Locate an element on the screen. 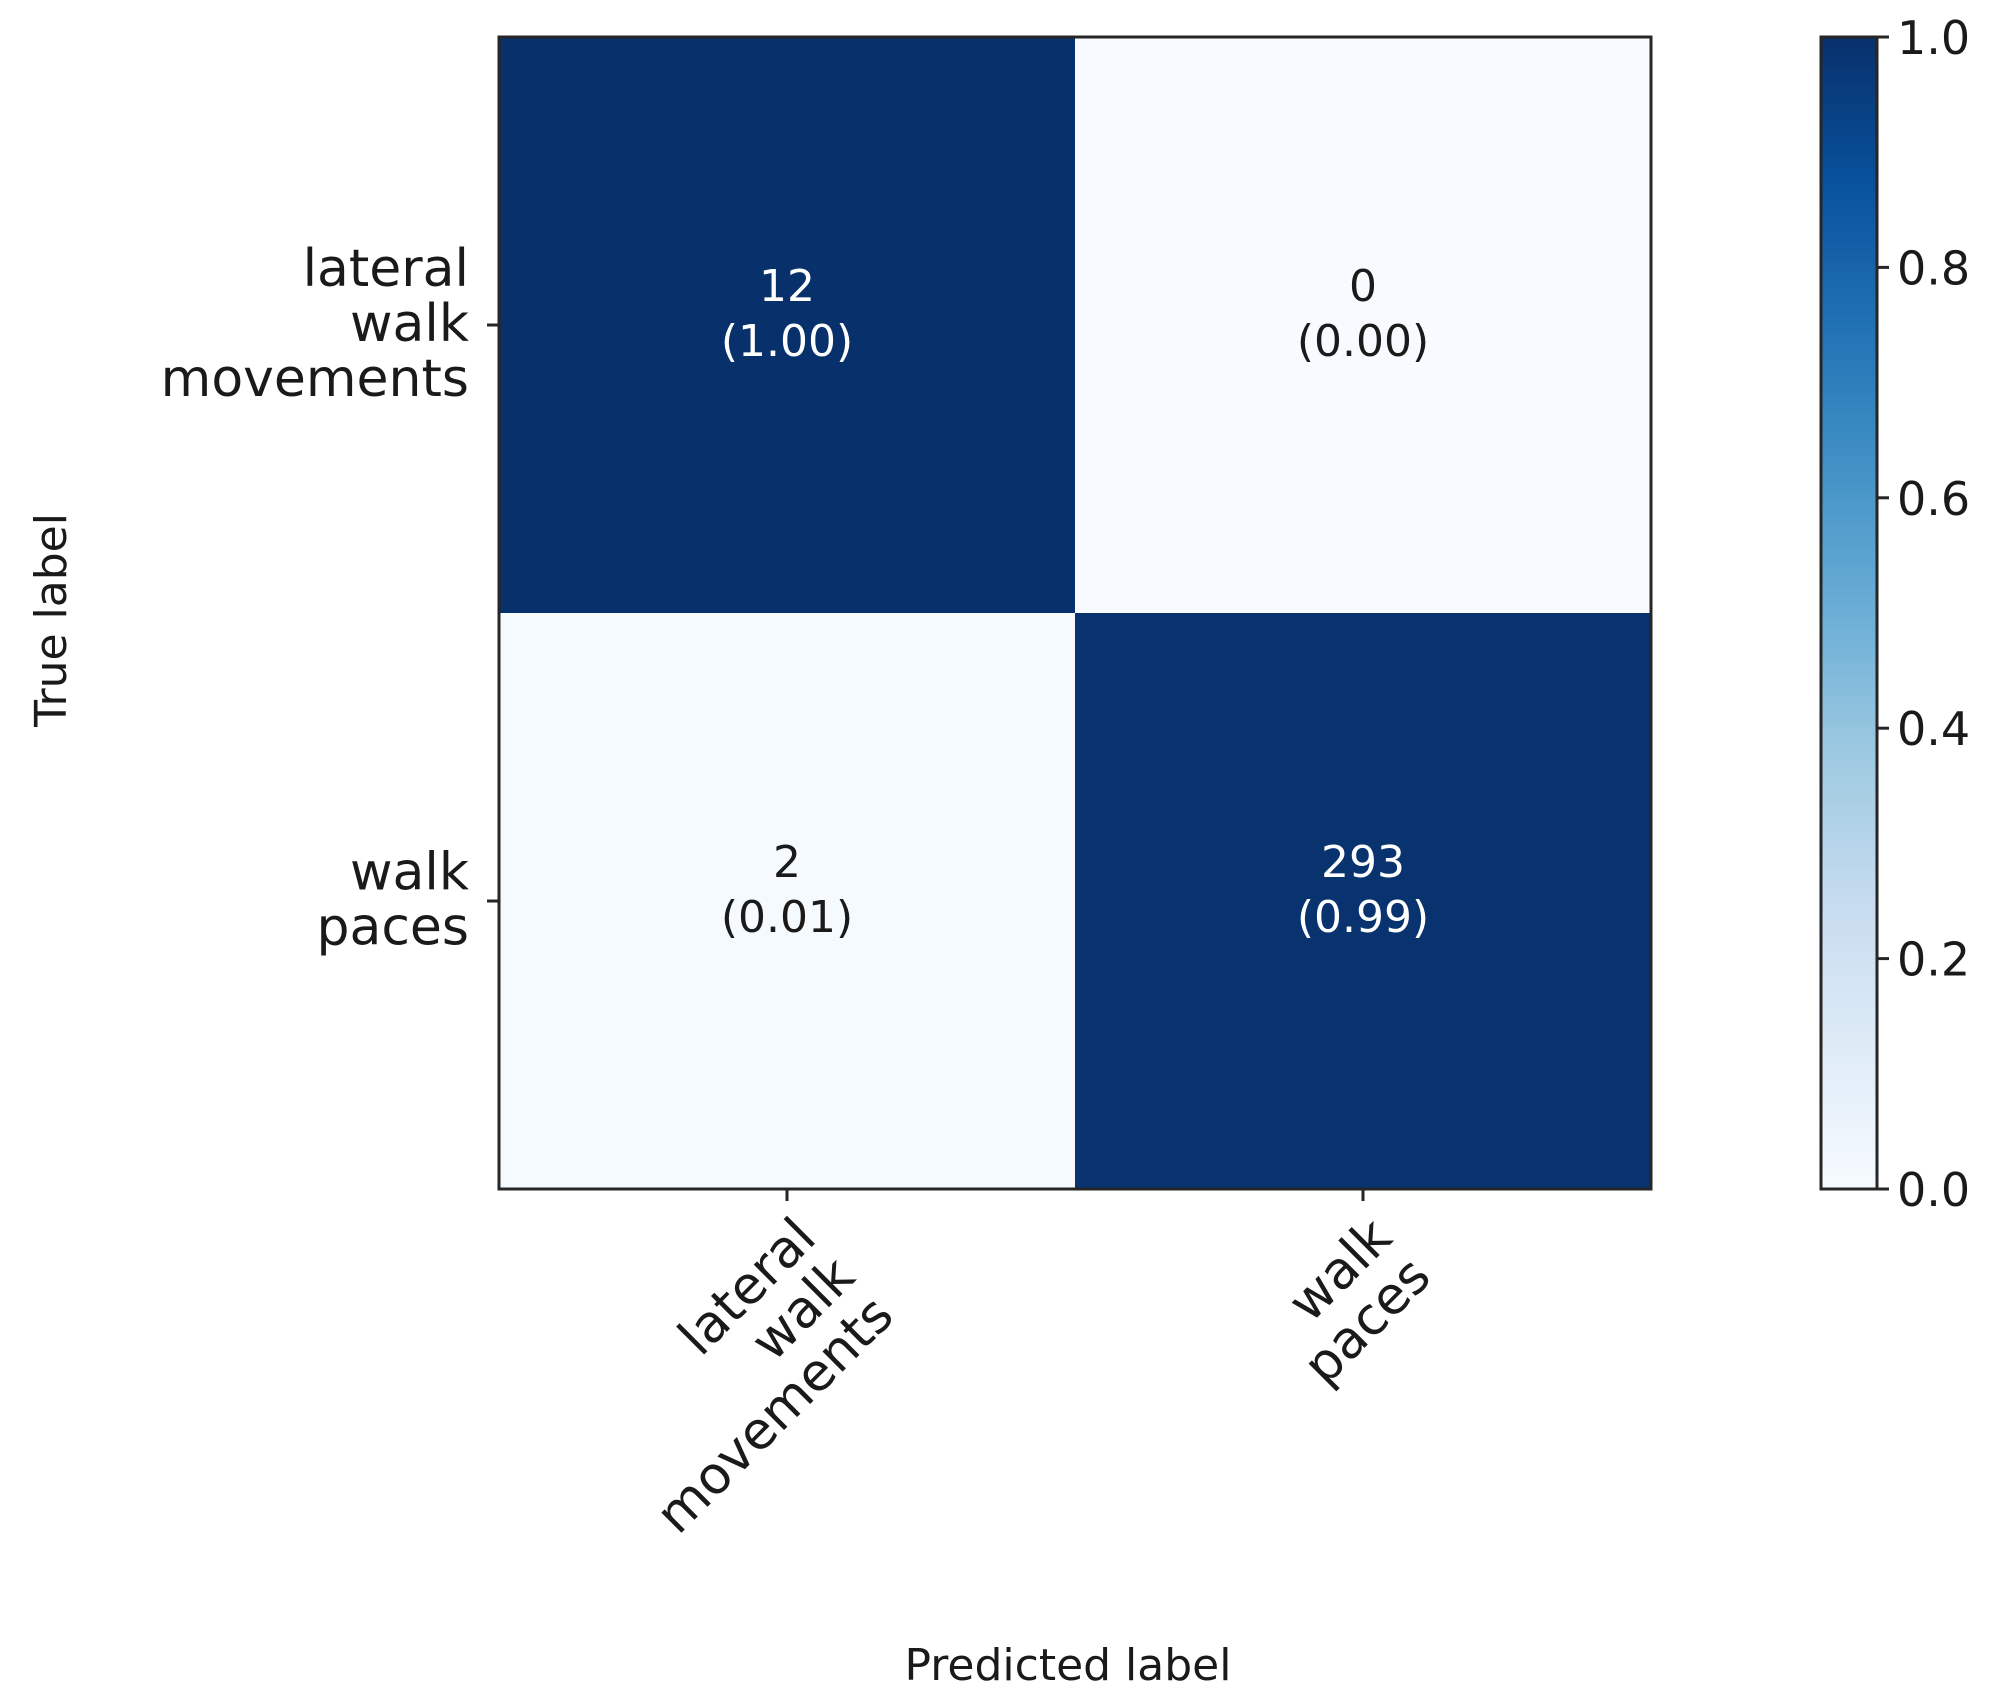  cell-ratio-0-0: (1.00) is located at coordinates (787, 341).